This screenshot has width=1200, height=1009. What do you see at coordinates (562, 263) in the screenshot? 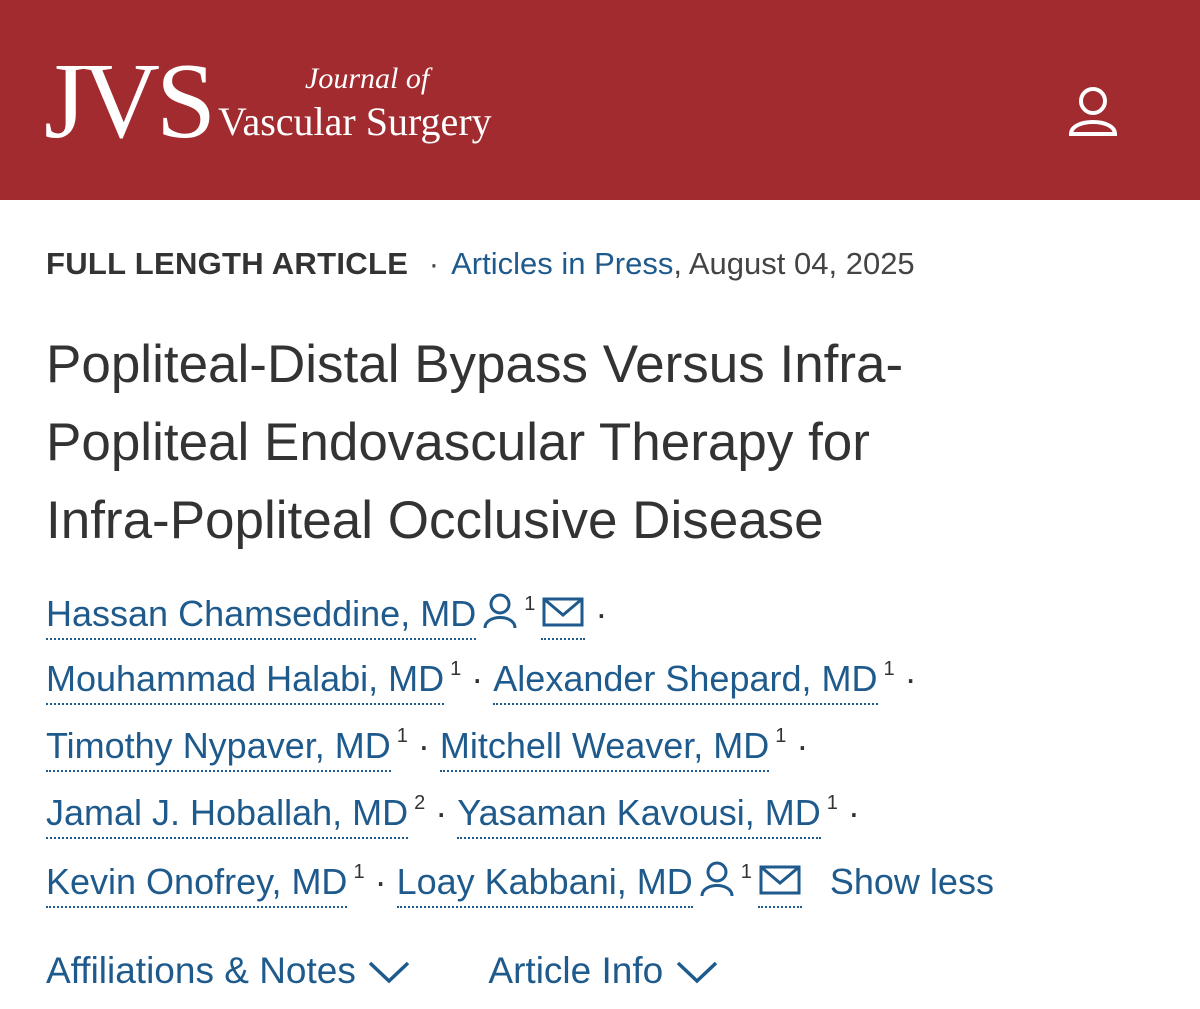
I see `section-link: Articles in Press` at bounding box center [562, 263].